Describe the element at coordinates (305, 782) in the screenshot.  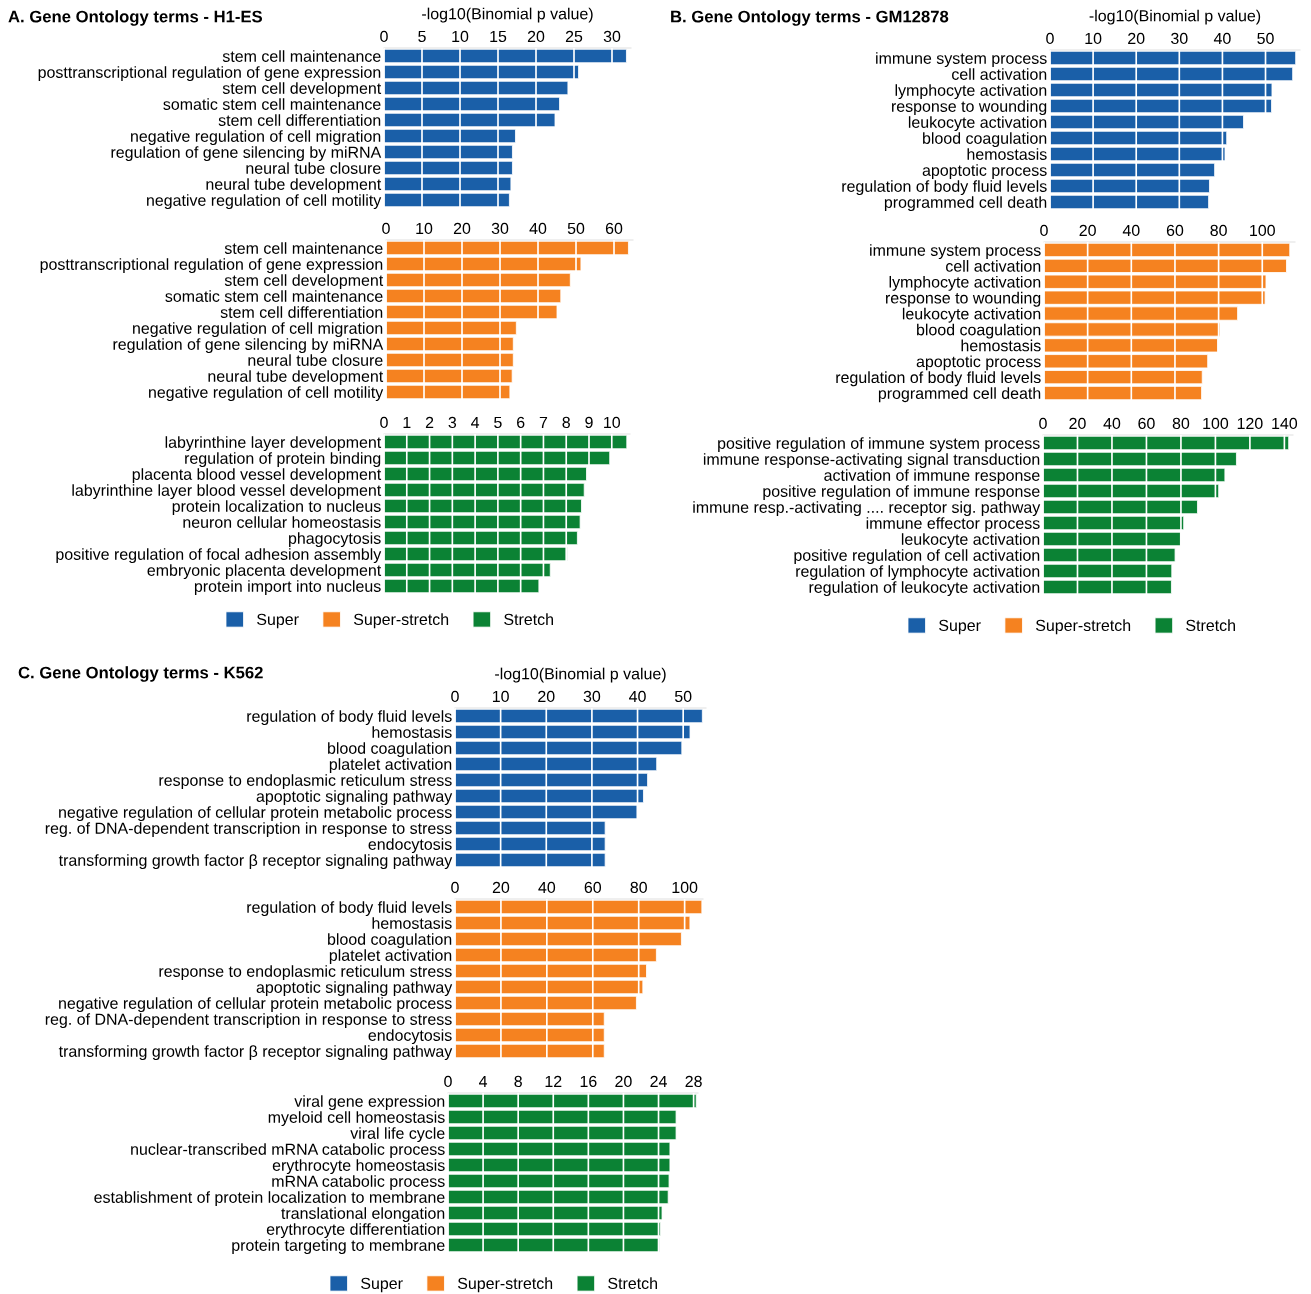
I see `y-tick-label: response to endoplasmic reticulum stress` at that location.